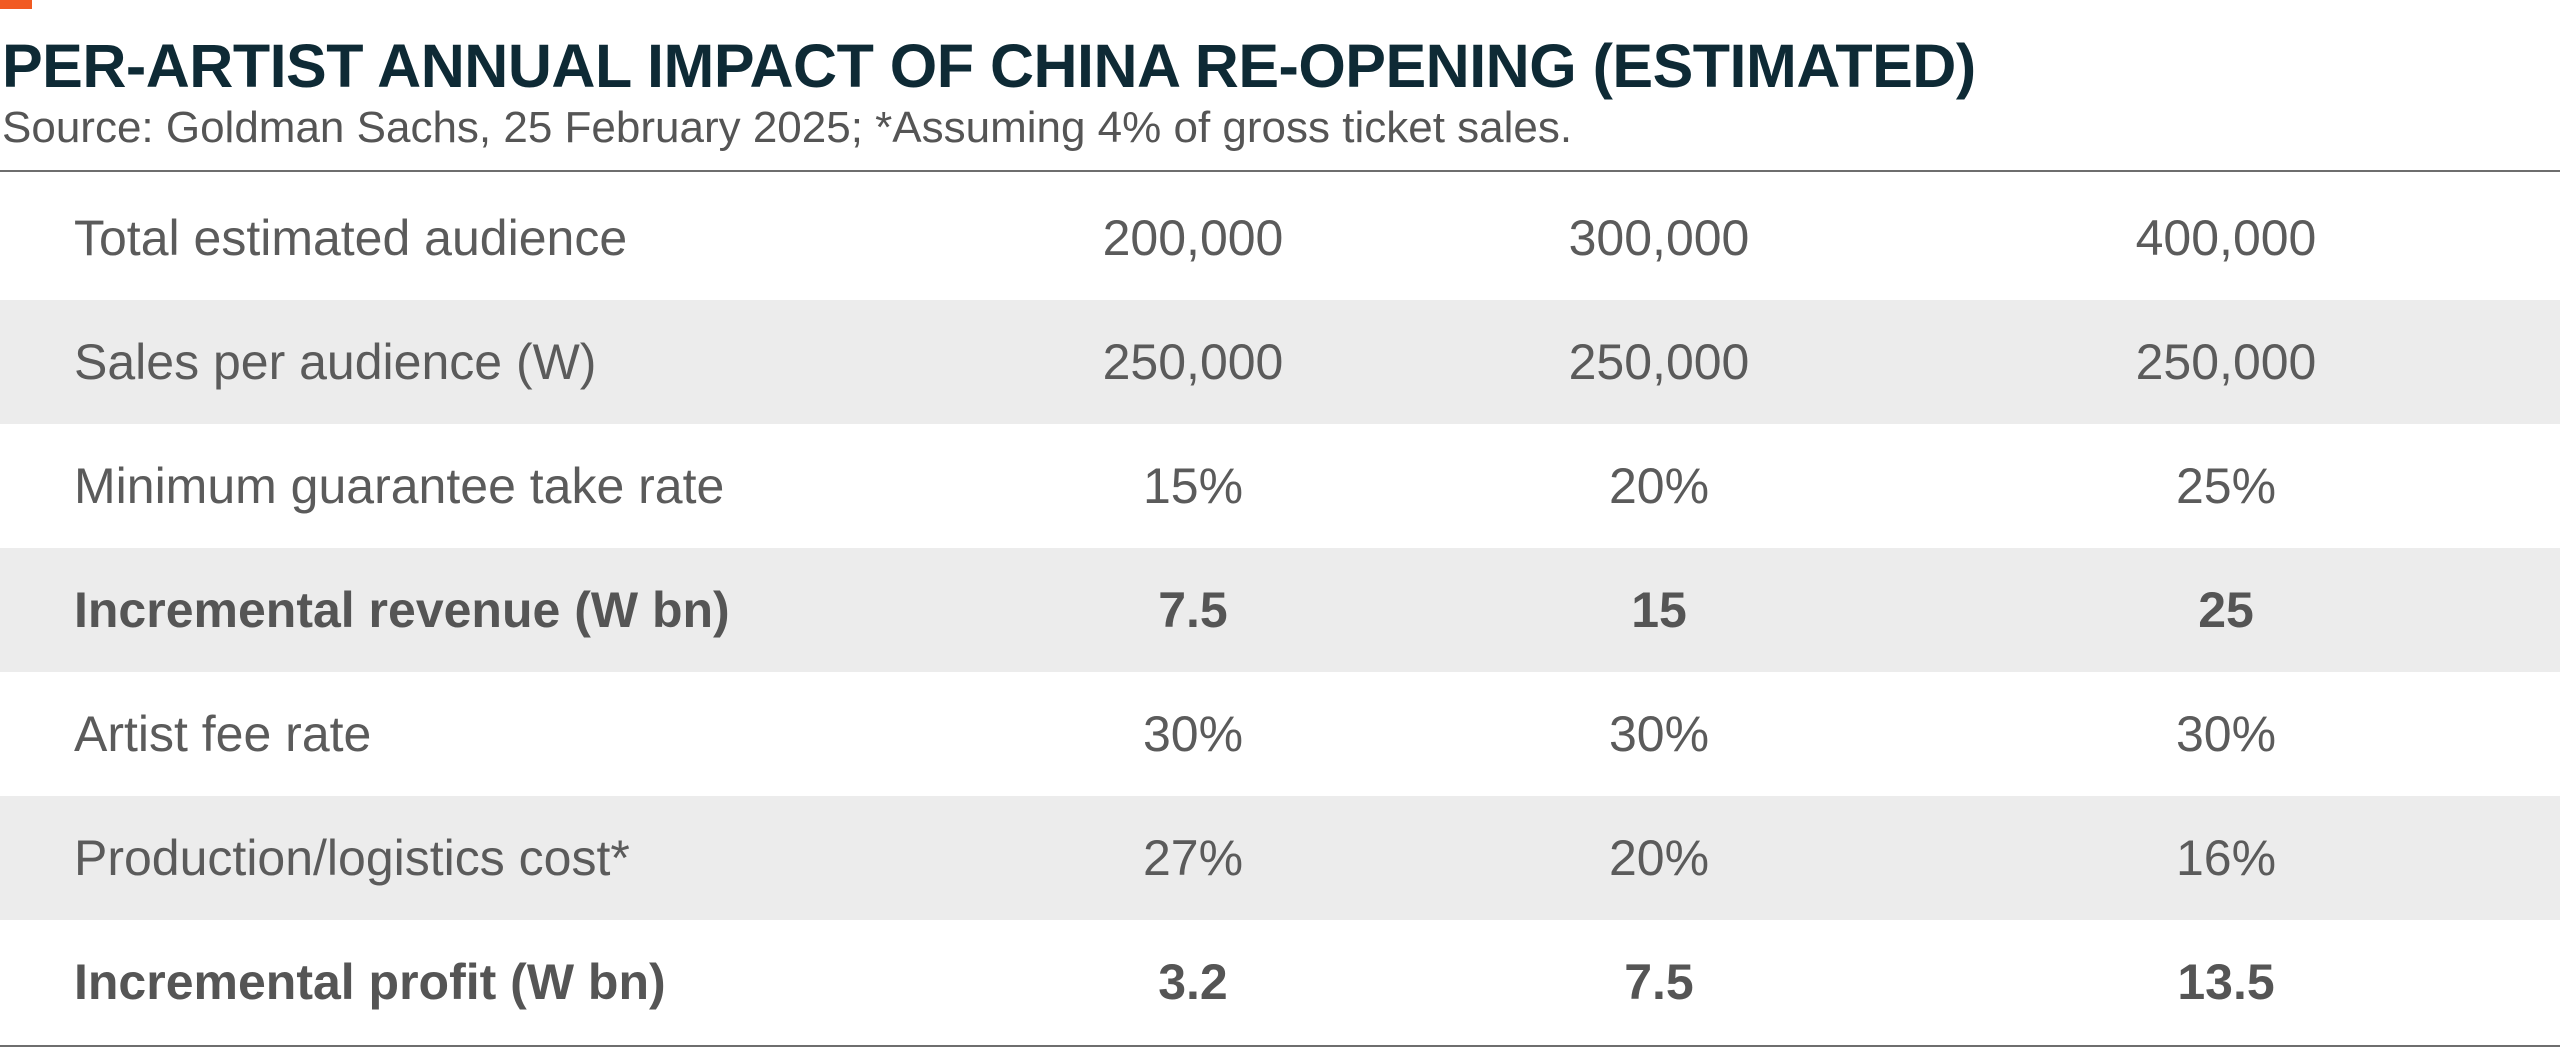 This screenshot has height=1053, width=2560. I want to click on table-cell: 3.2, so click(1193, 982).